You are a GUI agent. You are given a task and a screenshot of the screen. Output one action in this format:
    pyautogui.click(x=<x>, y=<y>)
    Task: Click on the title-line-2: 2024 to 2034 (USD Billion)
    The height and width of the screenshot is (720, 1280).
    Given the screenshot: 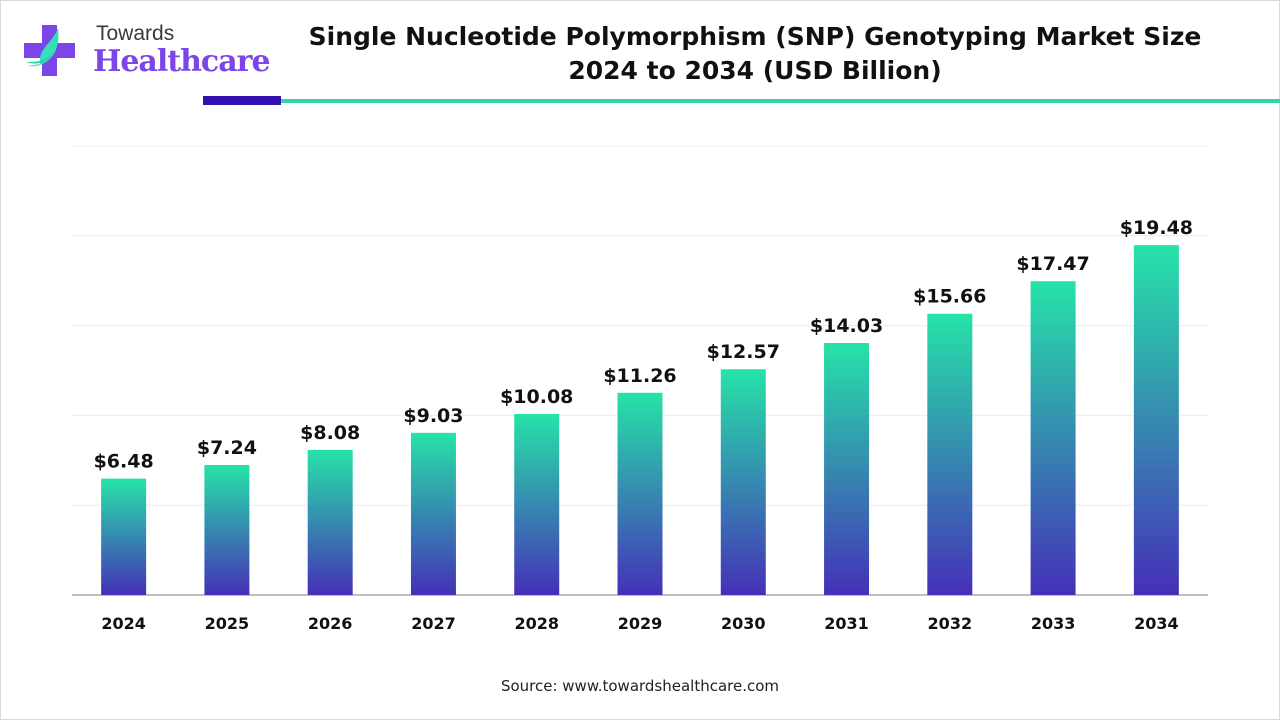 What is the action you would take?
    pyautogui.click(x=755, y=70)
    